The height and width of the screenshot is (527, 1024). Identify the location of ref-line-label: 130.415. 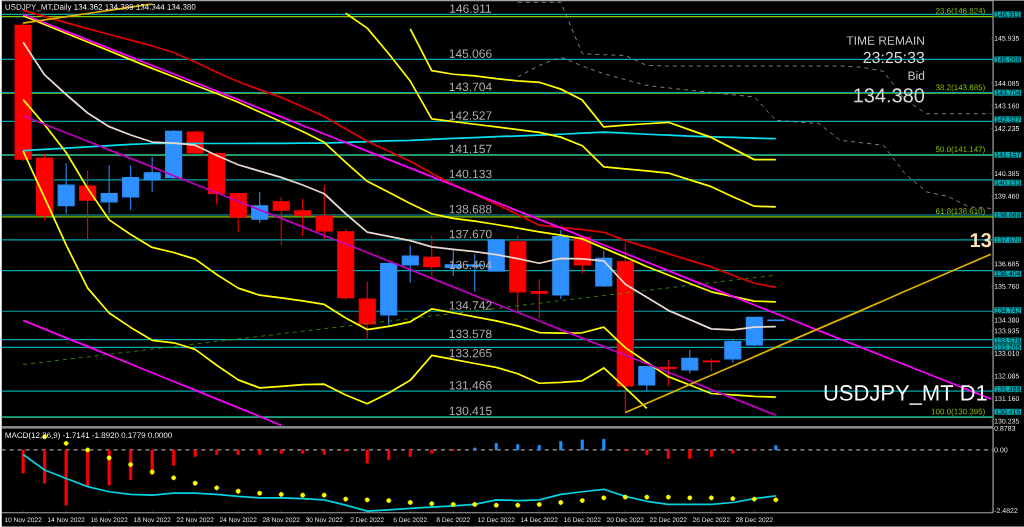
(470, 411).